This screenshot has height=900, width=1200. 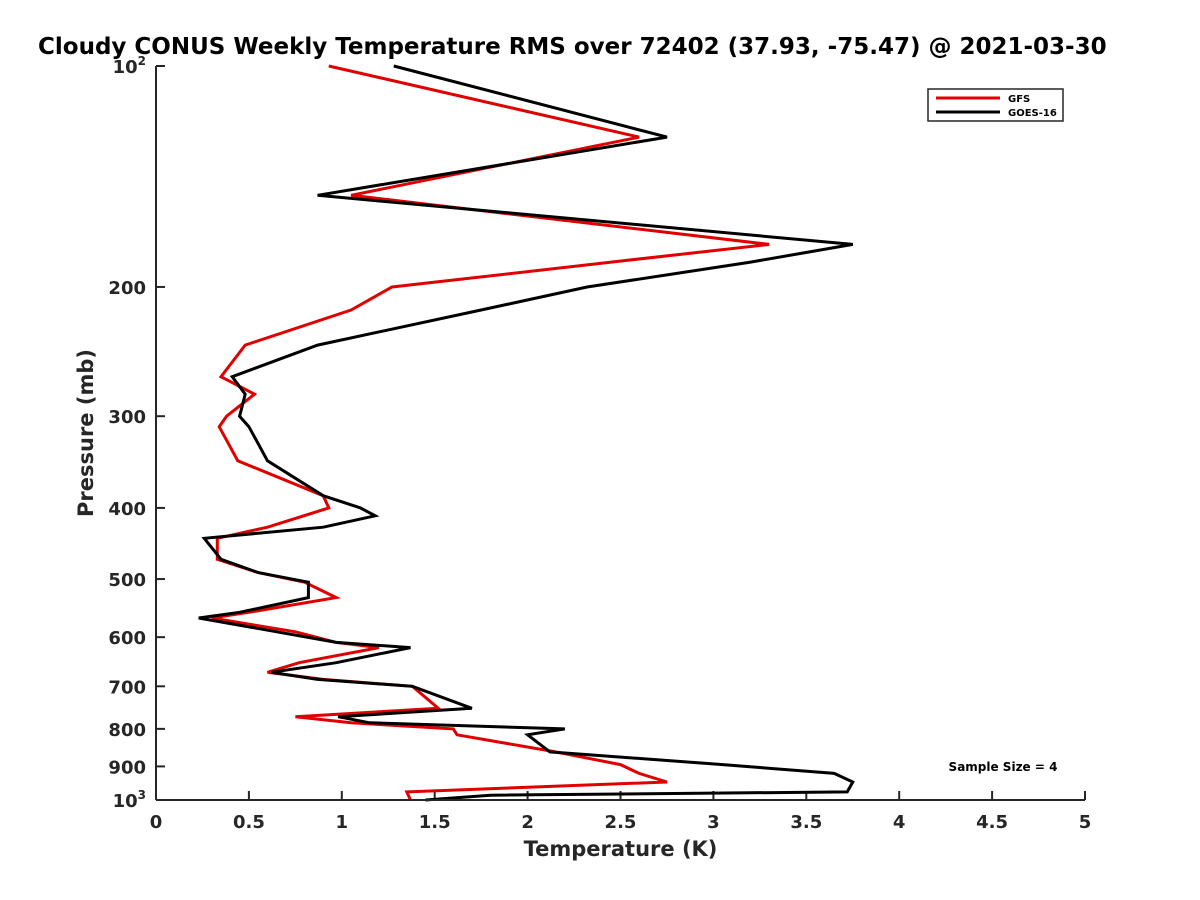 I want to click on x-tick-label: 4.5, so click(x=992, y=822).